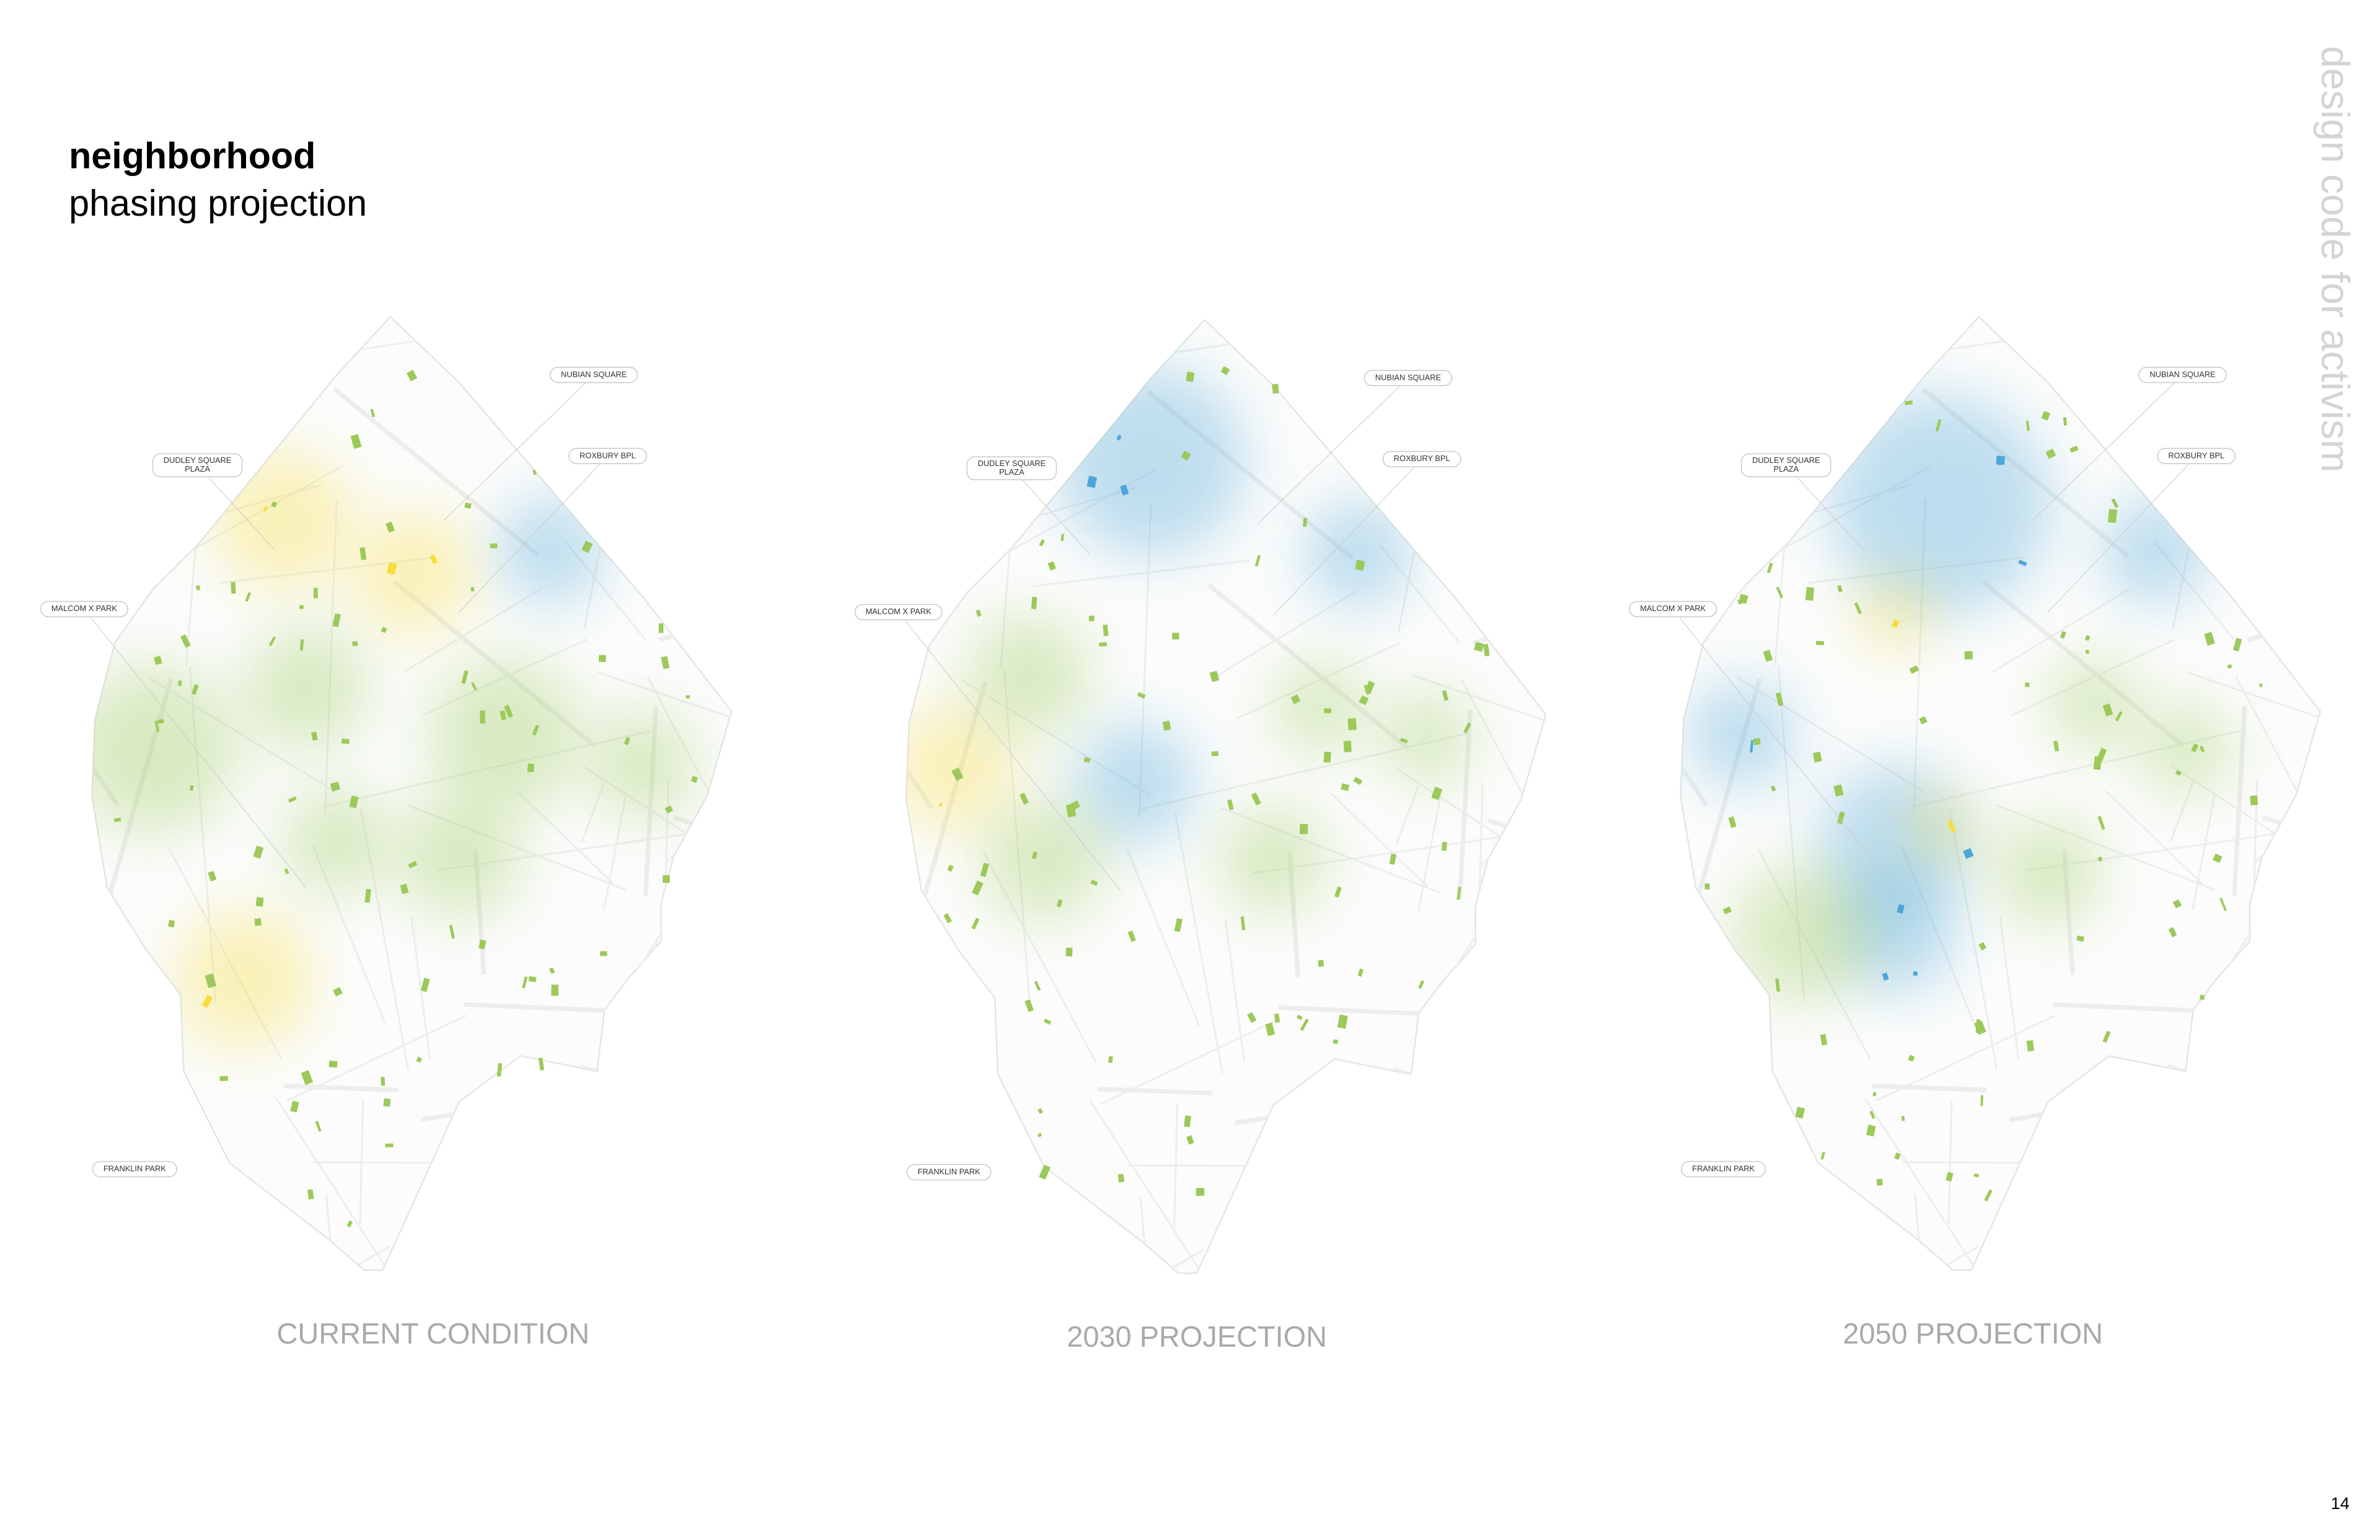 The image size is (2380, 1540). What do you see at coordinates (1012, 472) in the screenshot?
I see `label-text: PLAZA` at bounding box center [1012, 472].